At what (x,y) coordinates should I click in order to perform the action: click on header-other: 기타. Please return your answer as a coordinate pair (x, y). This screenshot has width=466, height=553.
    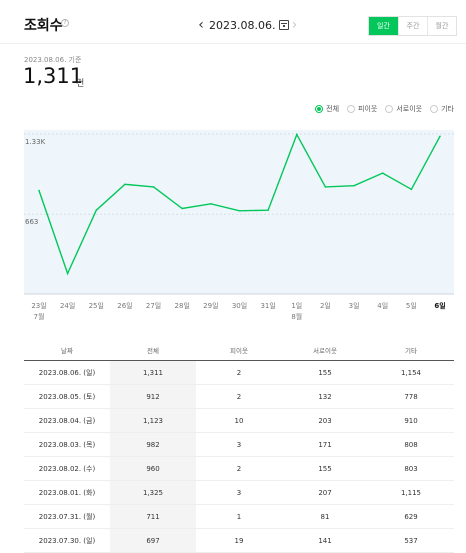
    Looking at the image, I should click on (411, 351).